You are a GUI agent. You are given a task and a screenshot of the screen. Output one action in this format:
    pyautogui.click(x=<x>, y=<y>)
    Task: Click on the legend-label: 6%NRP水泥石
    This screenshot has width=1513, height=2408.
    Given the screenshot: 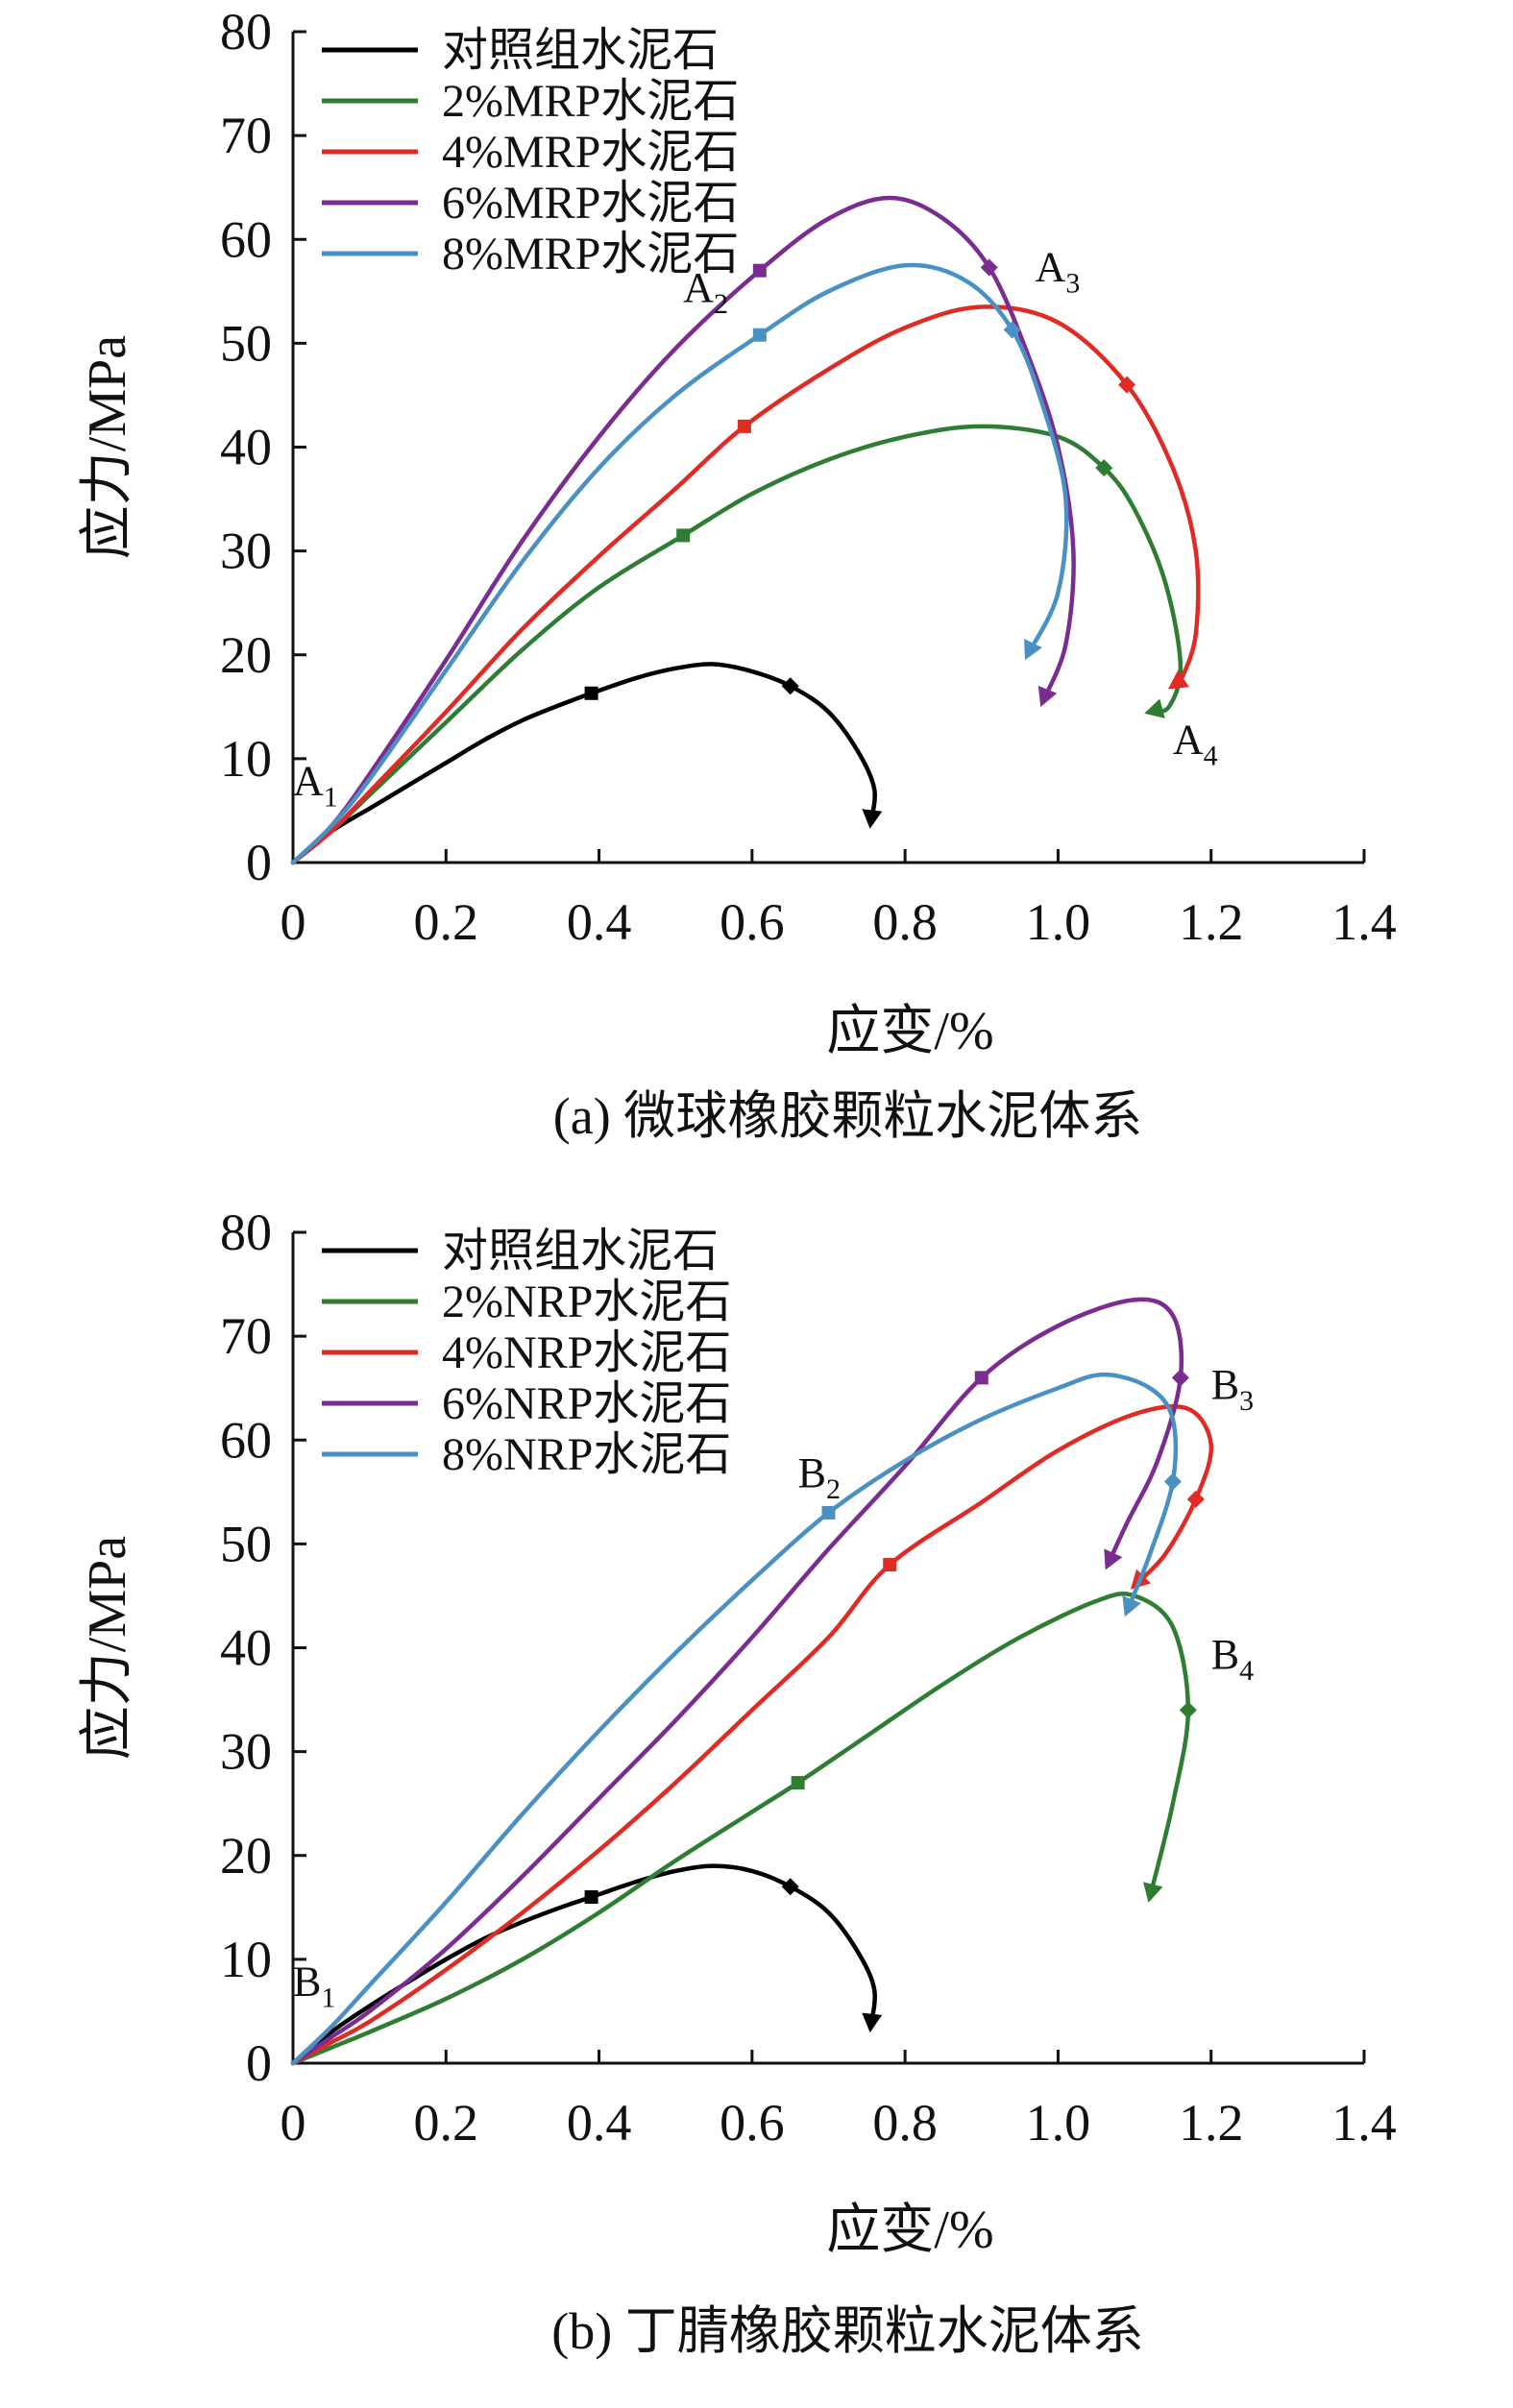 What is the action you would take?
    pyautogui.click(x=586, y=1403)
    